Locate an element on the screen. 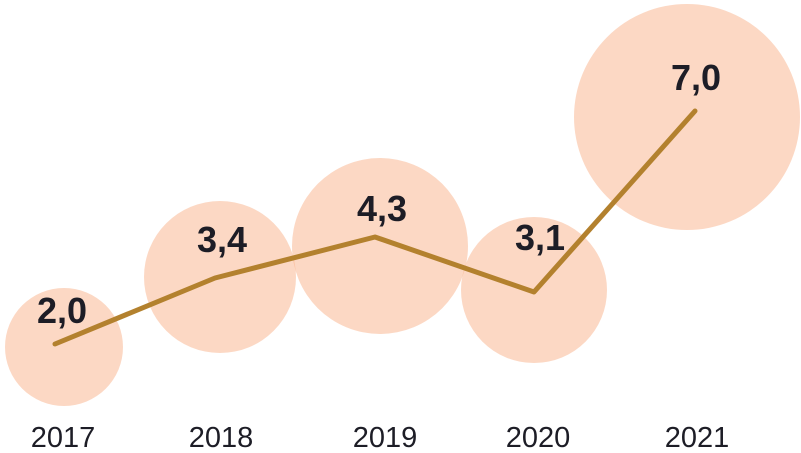 The width and height of the screenshot is (801, 453). value-label-2021: 7,0 is located at coordinates (696, 77).